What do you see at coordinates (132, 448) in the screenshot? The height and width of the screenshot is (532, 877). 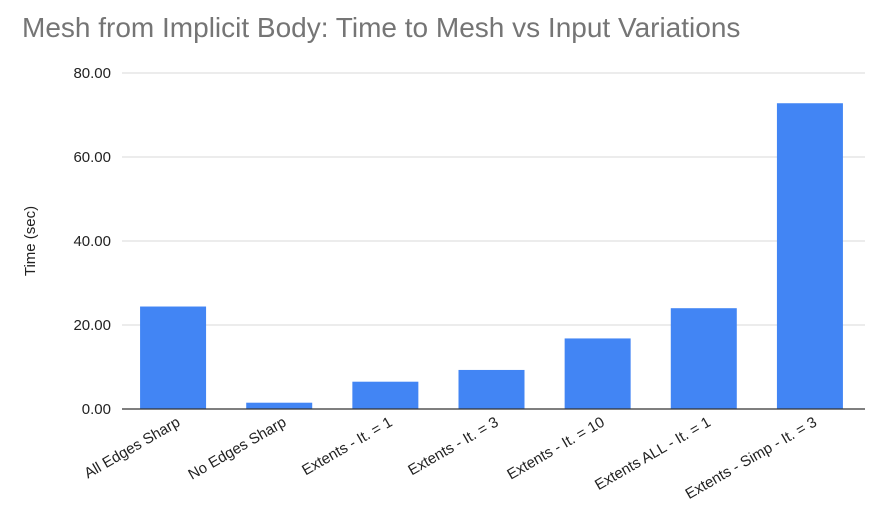 I see `x-tick-label: All Edges Sharp` at bounding box center [132, 448].